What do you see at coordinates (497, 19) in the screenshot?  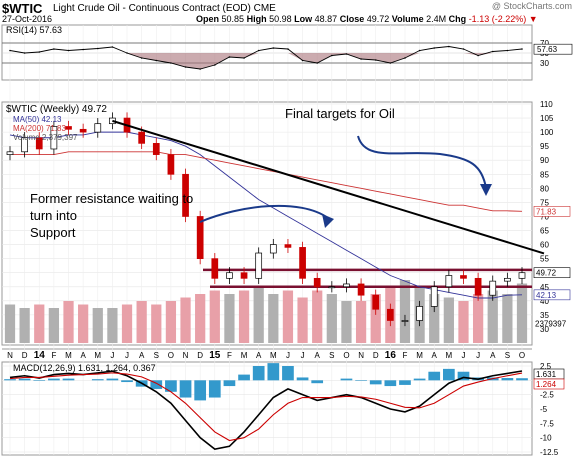 I see `chg-value: -1.13 (-2.22%)` at bounding box center [497, 19].